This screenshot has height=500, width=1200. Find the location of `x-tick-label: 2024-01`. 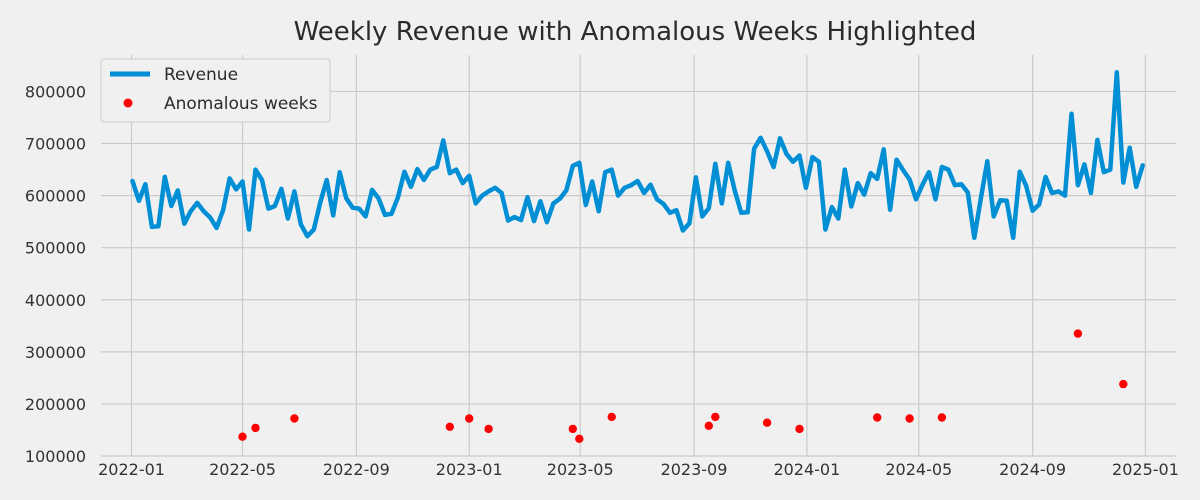

x-tick-label: 2024-01 is located at coordinates (806, 469).